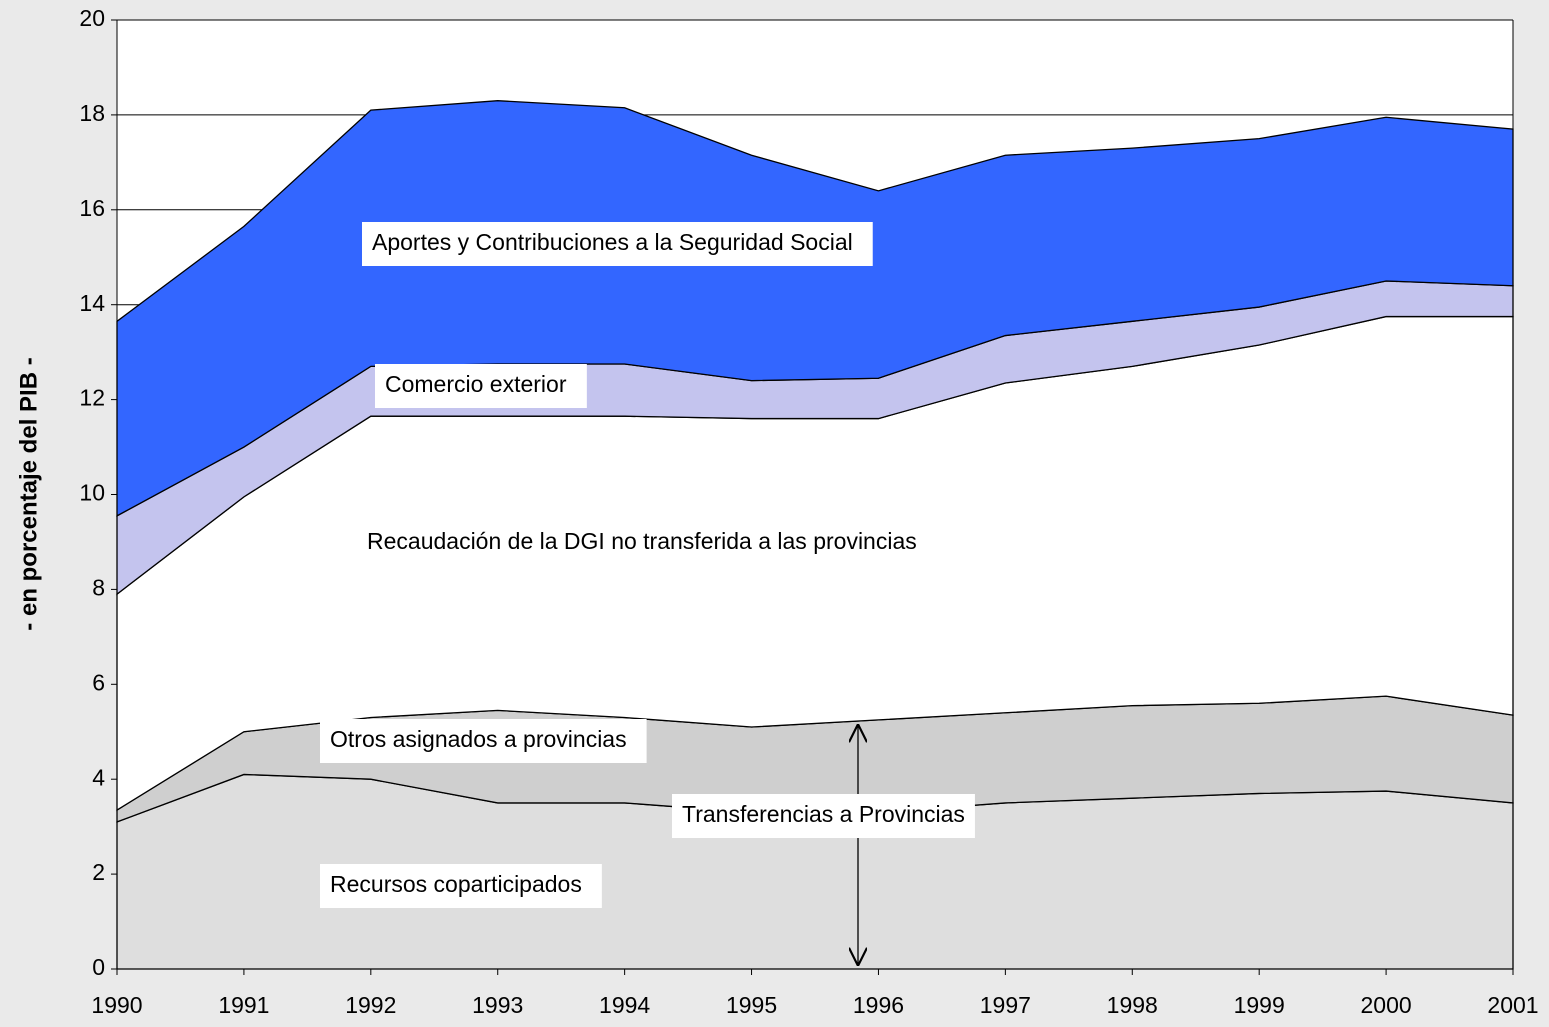 The width and height of the screenshot is (1549, 1027). What do you see at coordinates (478, 739) in the screenshot?
I see `series-label: Otros asignados a provincias` at bounding box center [478, 739].